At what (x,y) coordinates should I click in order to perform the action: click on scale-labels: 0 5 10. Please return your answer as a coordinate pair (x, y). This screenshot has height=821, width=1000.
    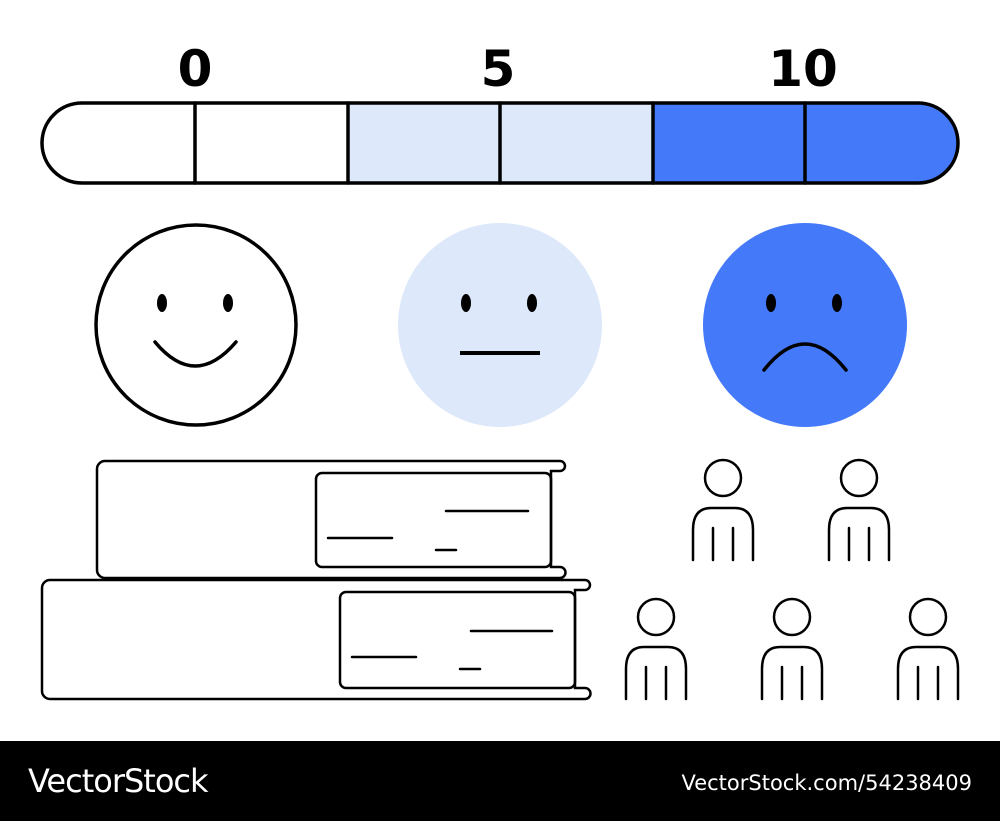
    Looking at the image, I should click on (508, 69).